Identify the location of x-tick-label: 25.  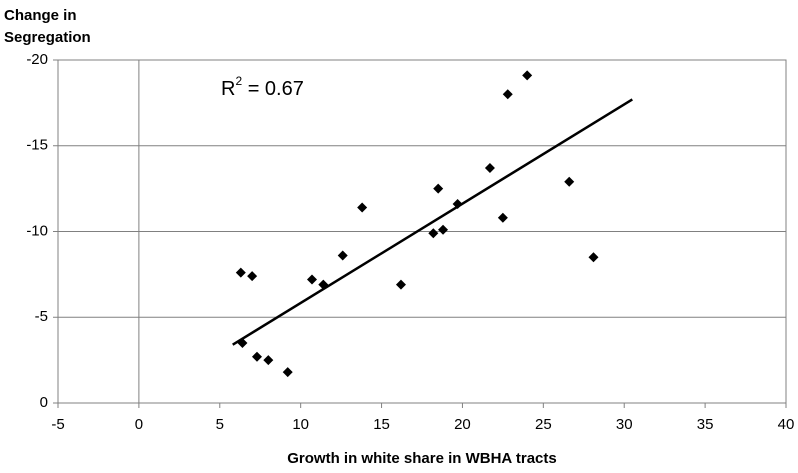
(543, 424).